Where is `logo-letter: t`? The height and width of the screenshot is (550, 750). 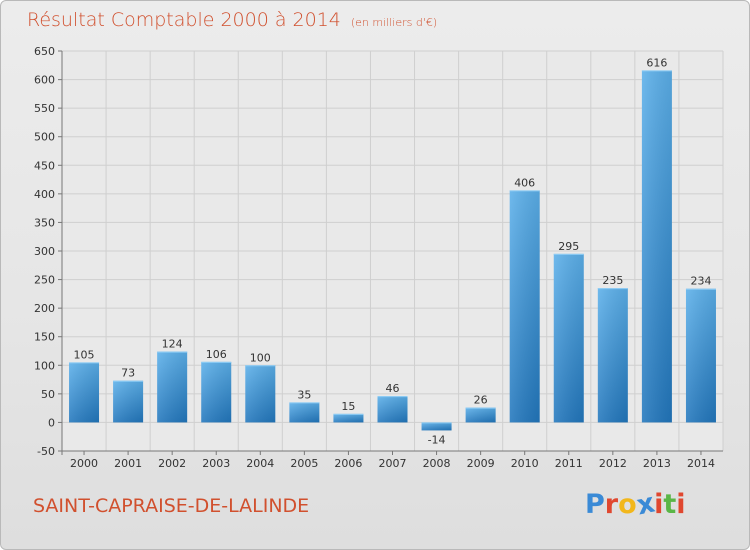
logo-letter: t is located at coordinates (670, 504).